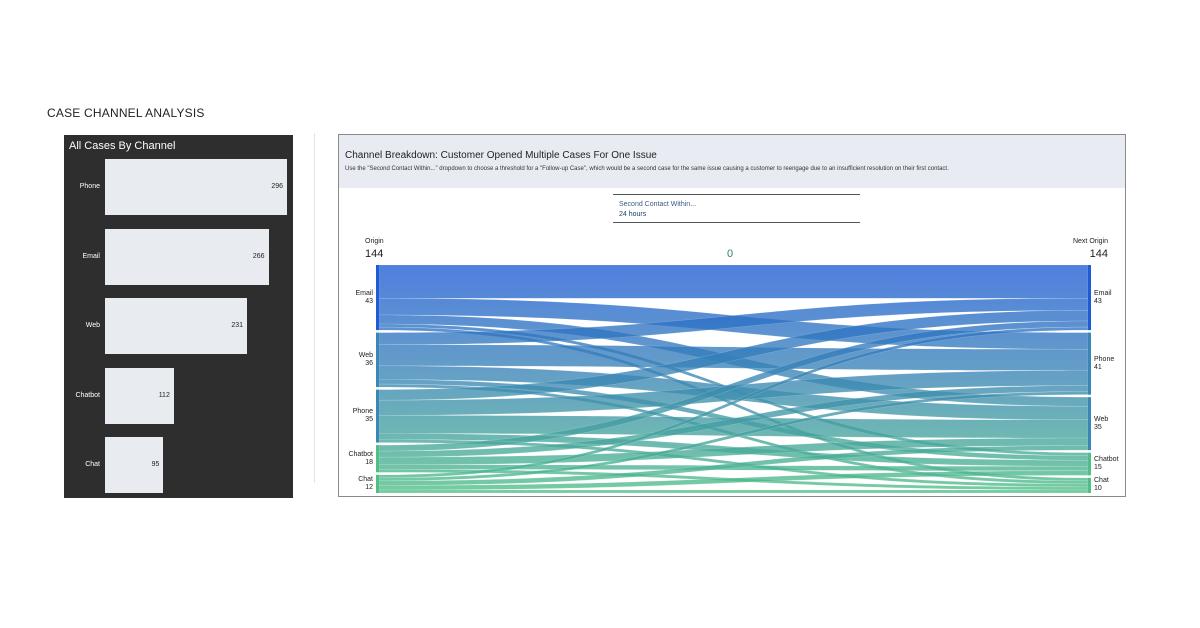 The width and height of the screenshot is (1200, 628). I want to click on bar-value-label: 112, so click(164, 395).